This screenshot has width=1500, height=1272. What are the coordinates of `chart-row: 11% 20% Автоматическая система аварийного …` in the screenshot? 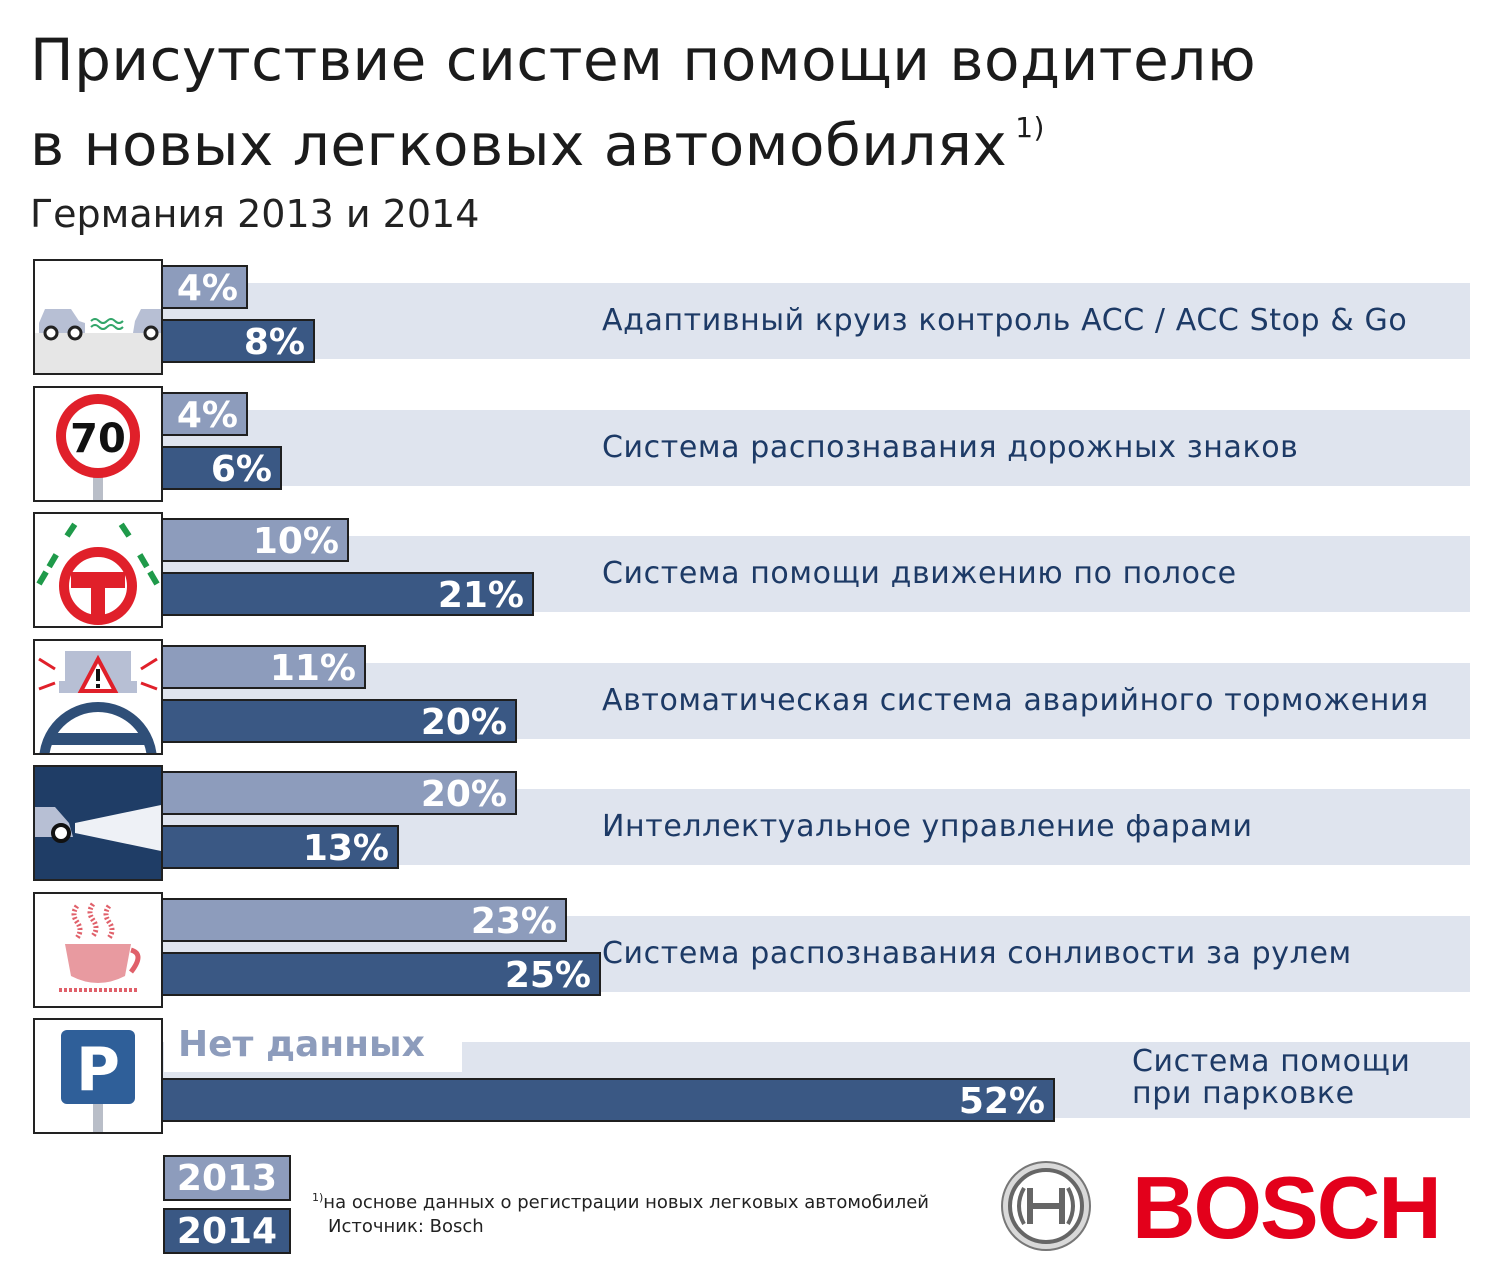 It's located at (750, 698).